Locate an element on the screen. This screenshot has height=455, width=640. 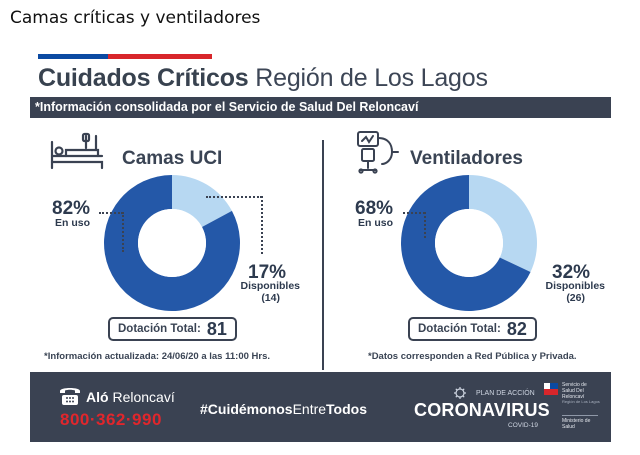
infographic-title: Cuidados Críticos Región de Los Lagos is located at coordinates (263, 78).